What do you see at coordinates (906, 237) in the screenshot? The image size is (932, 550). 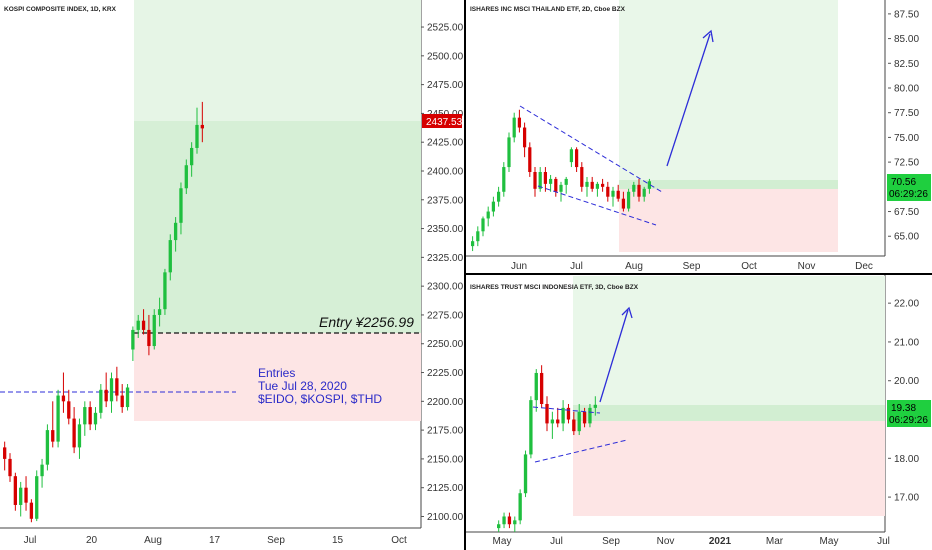 I see `y-tick-label: 65.00` at bounding box center [906, 237].